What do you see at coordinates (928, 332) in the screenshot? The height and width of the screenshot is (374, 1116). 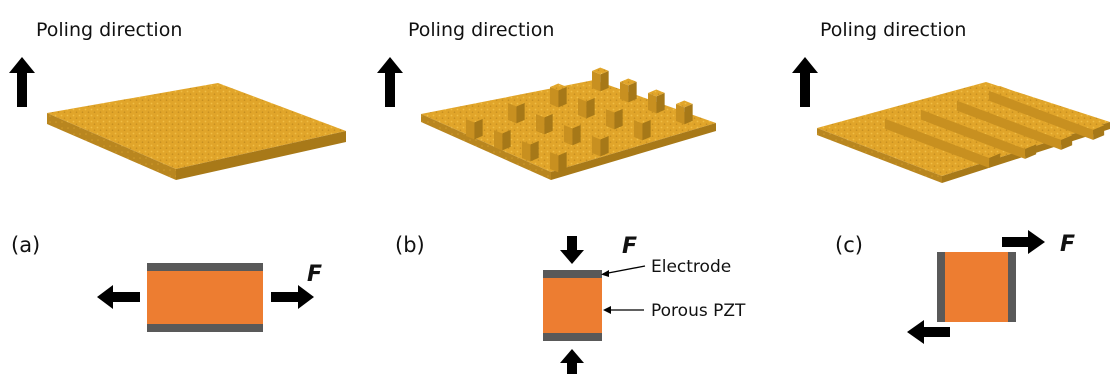 I see `force-arrow-bottom-c` at bounding box center [928, 332].